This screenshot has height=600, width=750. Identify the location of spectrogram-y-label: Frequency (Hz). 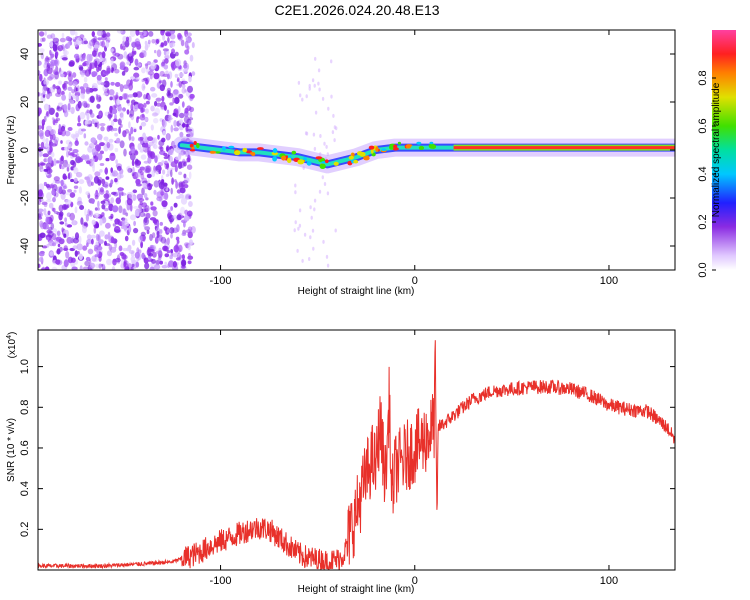
(11, 150).